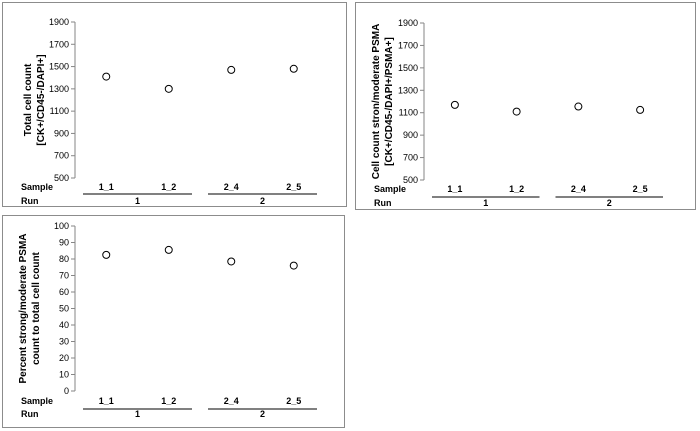  I want to click on y-tick-label: 20, so click(64, 358).